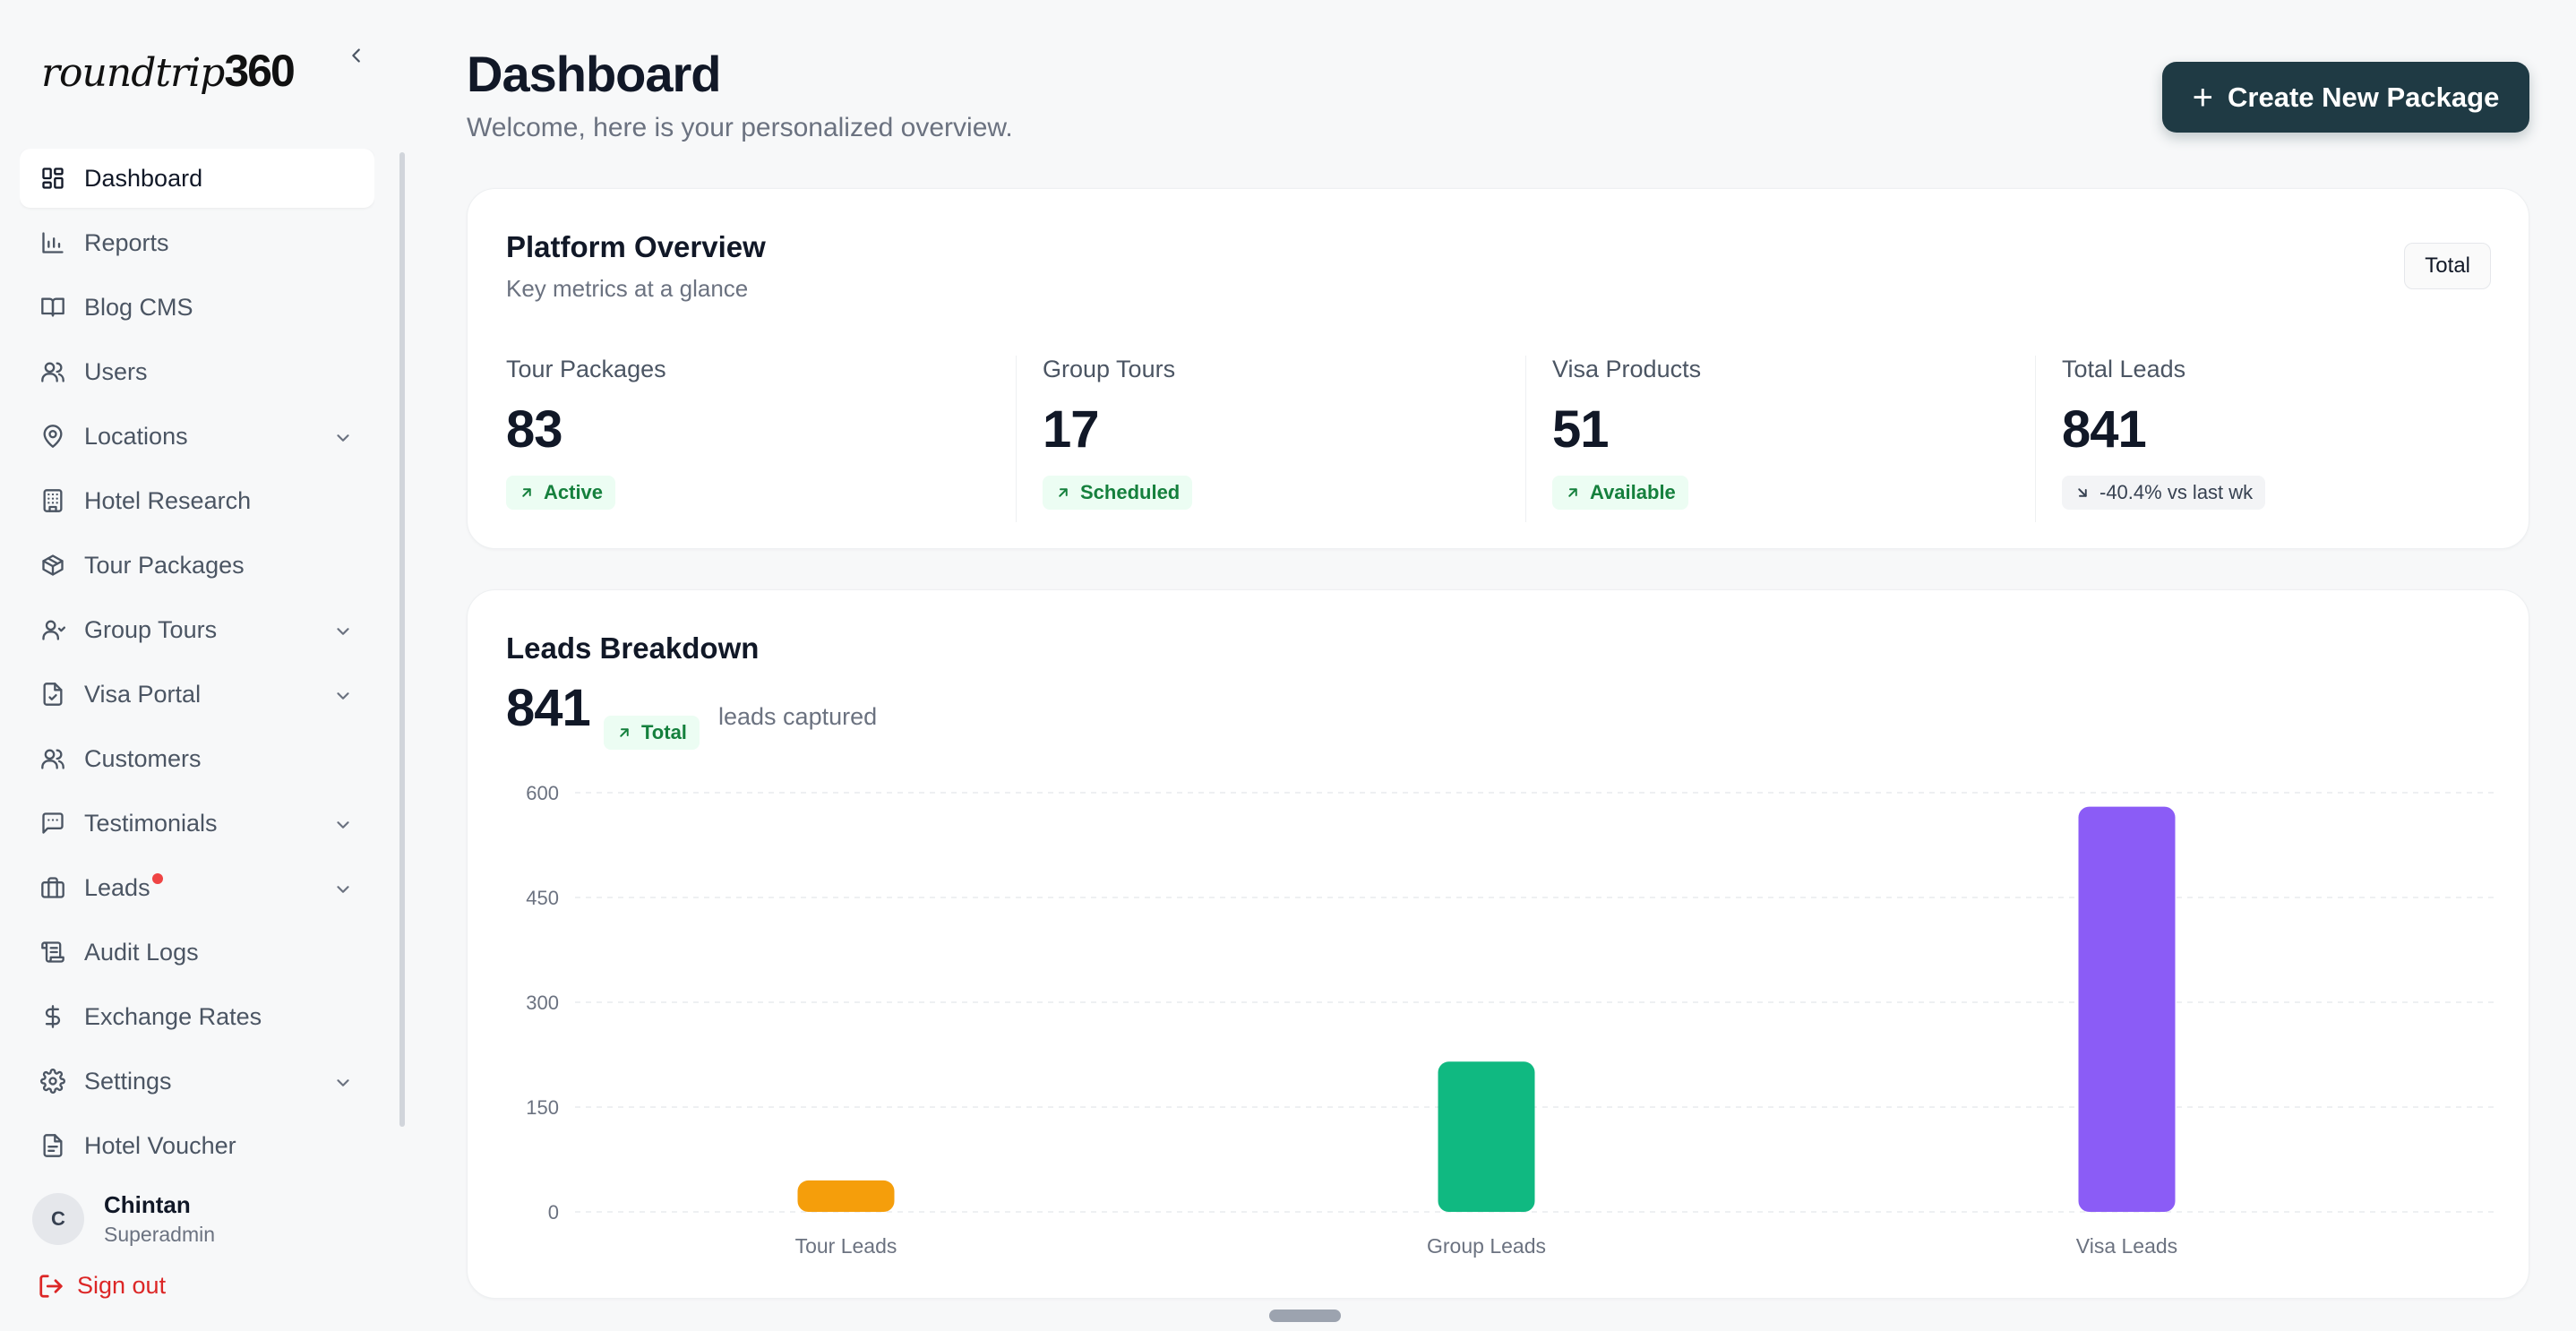 The width and height of the screenshot is (2576, 1331). What do you see at coordinates (846, 1246) in the screenshot?
I see `x-tick-label: Tour Leads` at bounding box center [846, 1246].